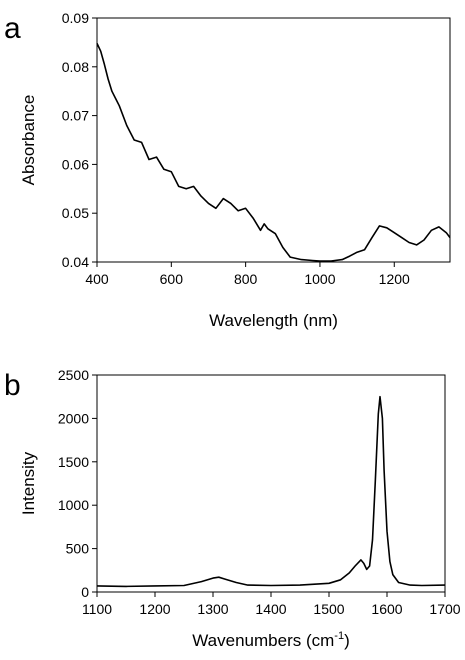  What do you see at coordinates (246, 279) in the screenshot?
I see `x-tick-label: 800` at bounding box center [246, 279].